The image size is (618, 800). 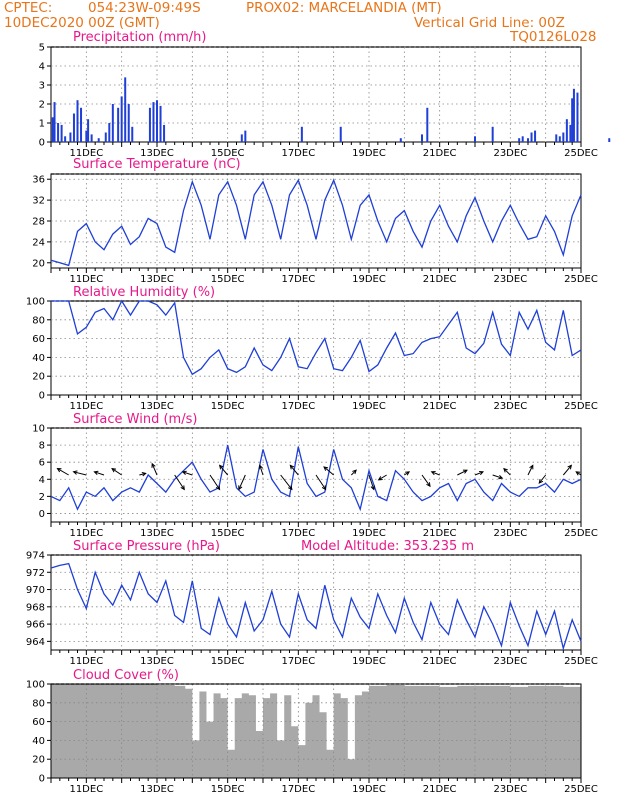 What do you see at coordinates (42, 48) in the screenshot?
I see `y-tick-label: 5` at bounding box center [42, 48].